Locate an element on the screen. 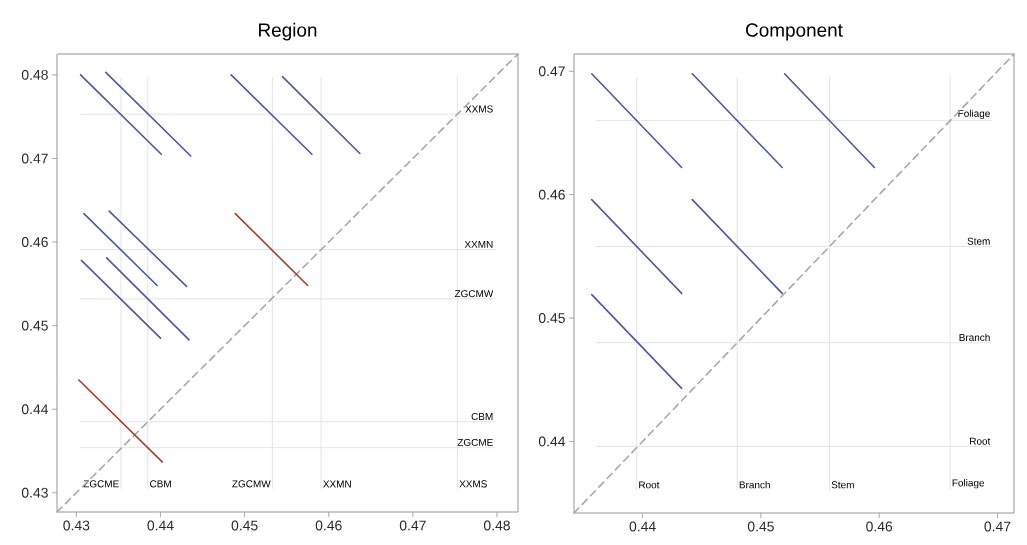 This screenshot has width=1027, height=545. x-tick-label: 0.43 is located at coordinates (76, 525).